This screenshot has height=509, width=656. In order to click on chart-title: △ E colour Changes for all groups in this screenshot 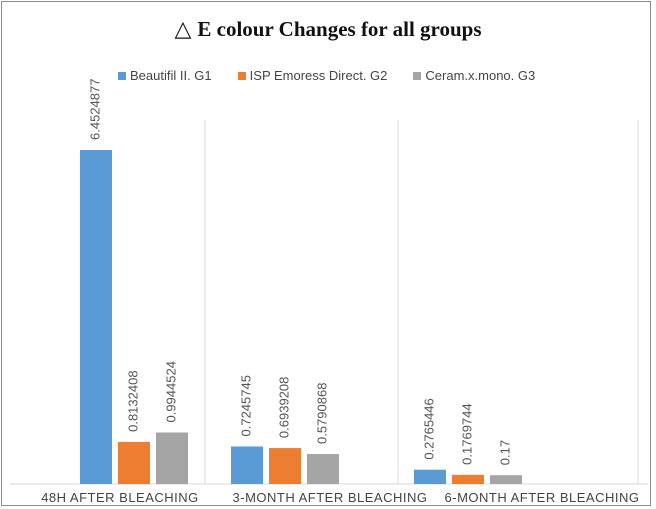, I will do `click(328, 29)`.